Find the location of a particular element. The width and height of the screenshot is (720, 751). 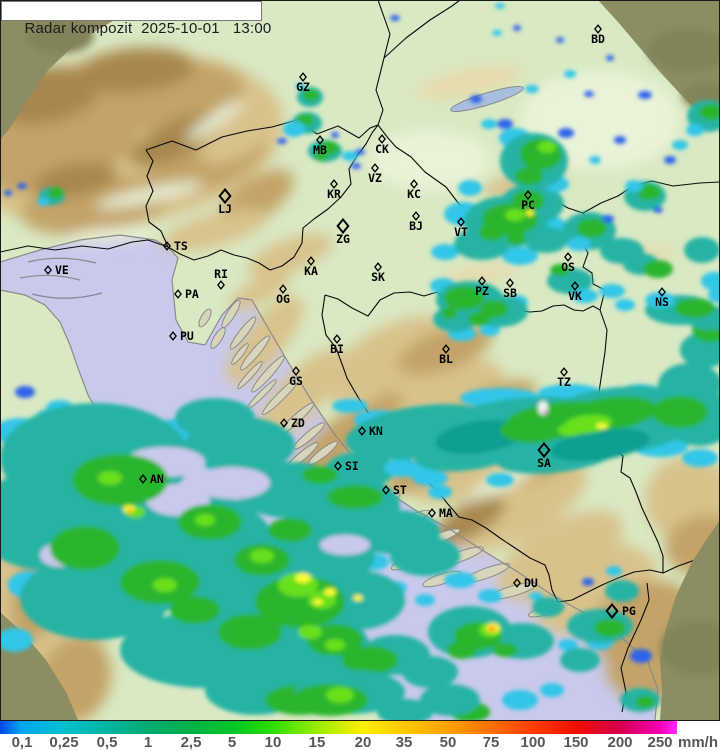

scale-tick-label: 1 is located at coordinates (148, 742).